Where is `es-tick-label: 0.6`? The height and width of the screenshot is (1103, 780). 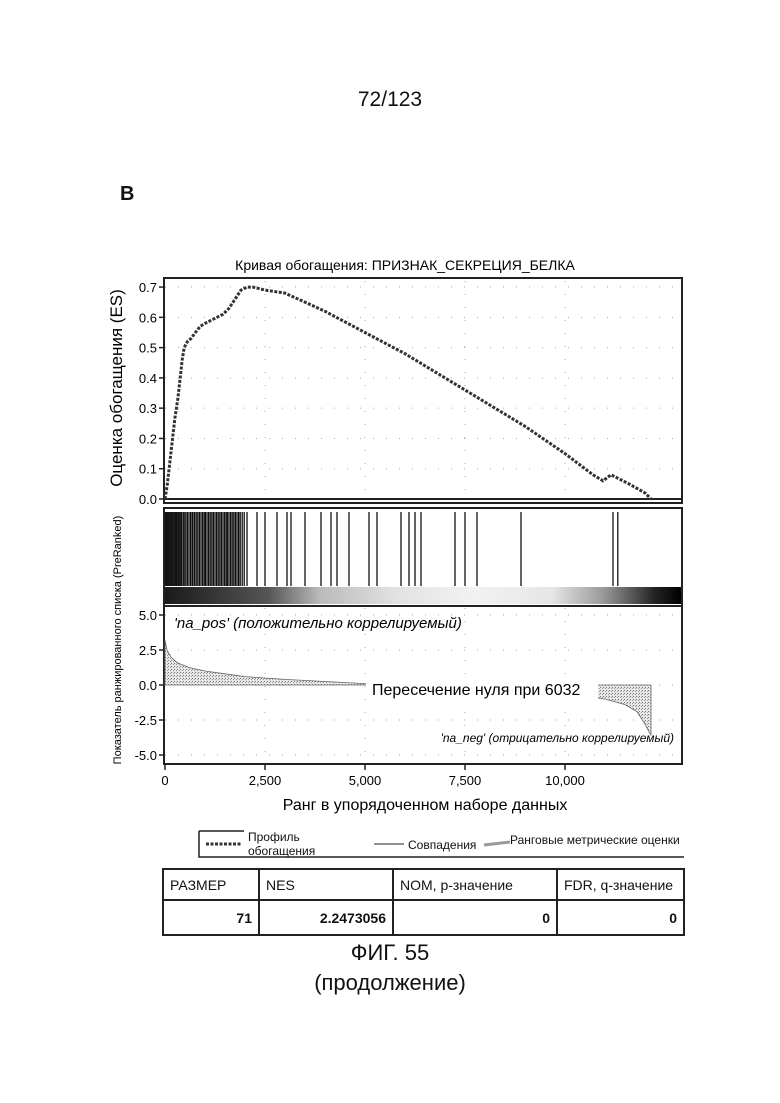 es-tick-label: 0.6 is located at coordinates (148, 317).